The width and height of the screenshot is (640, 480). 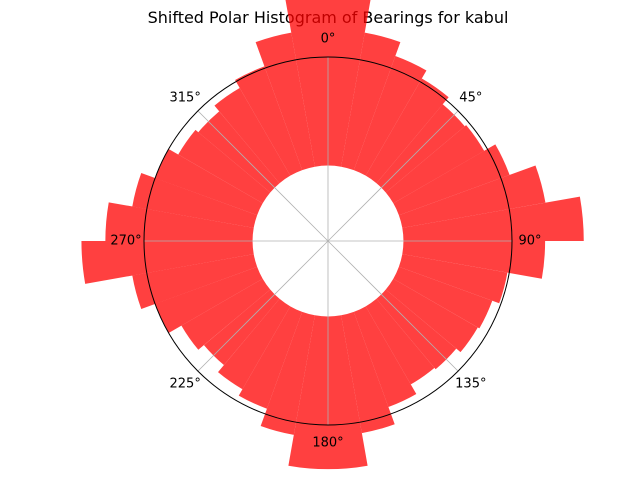 What do you see at coordinates (529, 241) in the screenshot?
I see `angle-tick-label-90: 90°` at bounding box center [529, 241].